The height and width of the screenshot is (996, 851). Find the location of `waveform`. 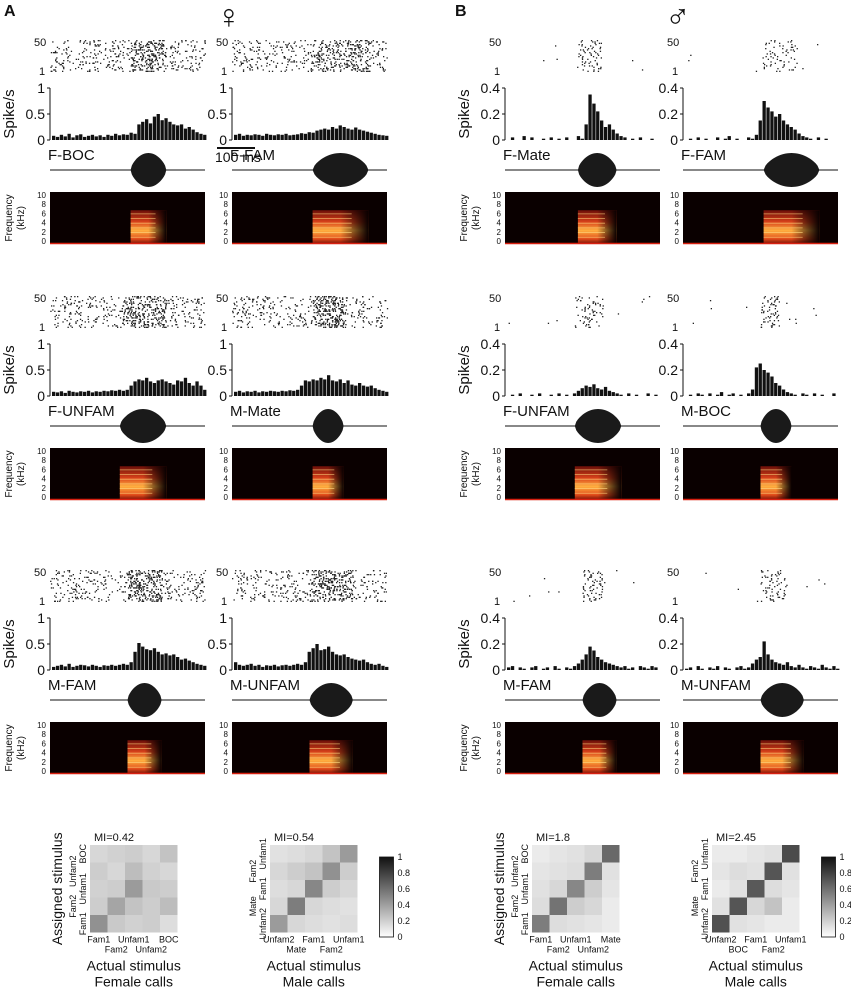

waveform is located at coordinates (582, 700).